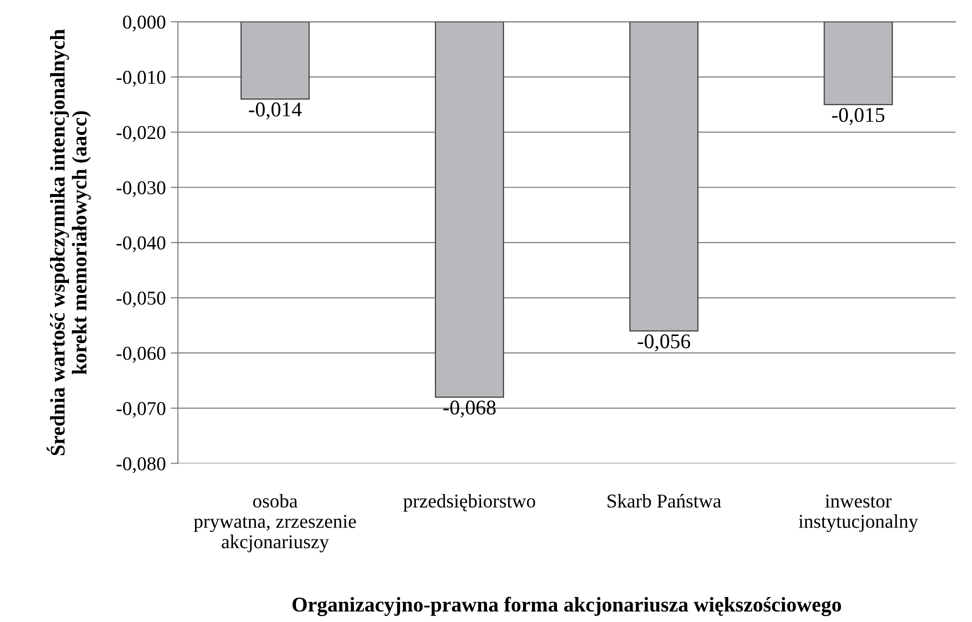  Describe the element at coordinates (141, 78) in the screenshot. I see `y-tick-label: -0,010` at that location.